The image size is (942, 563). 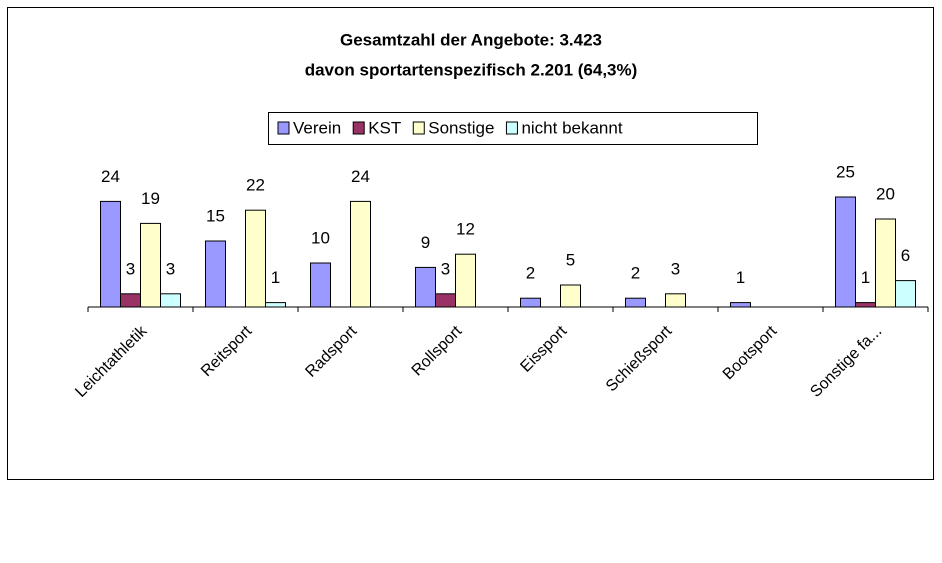 I want to click on chart-subtitle: davon sportartenspezifisch 2.201 (64,3%), so click(x=471, y=69).